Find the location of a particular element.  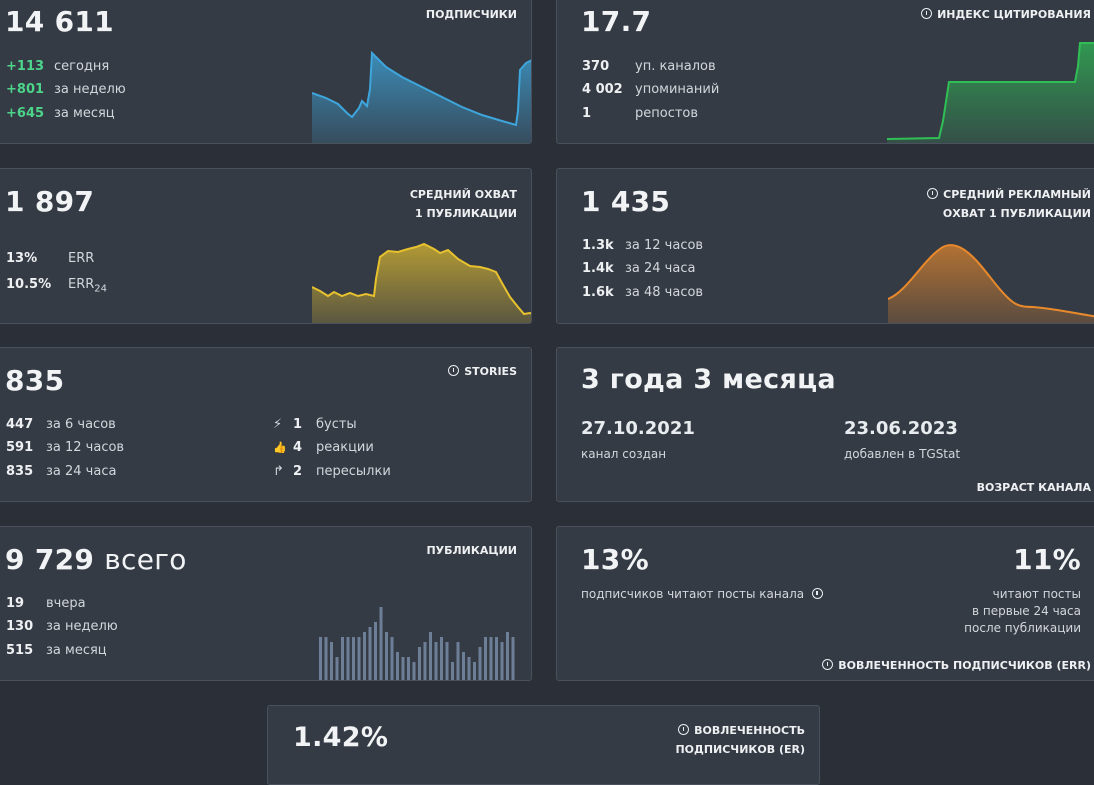

citation-area is located at coordinates (990, 93).